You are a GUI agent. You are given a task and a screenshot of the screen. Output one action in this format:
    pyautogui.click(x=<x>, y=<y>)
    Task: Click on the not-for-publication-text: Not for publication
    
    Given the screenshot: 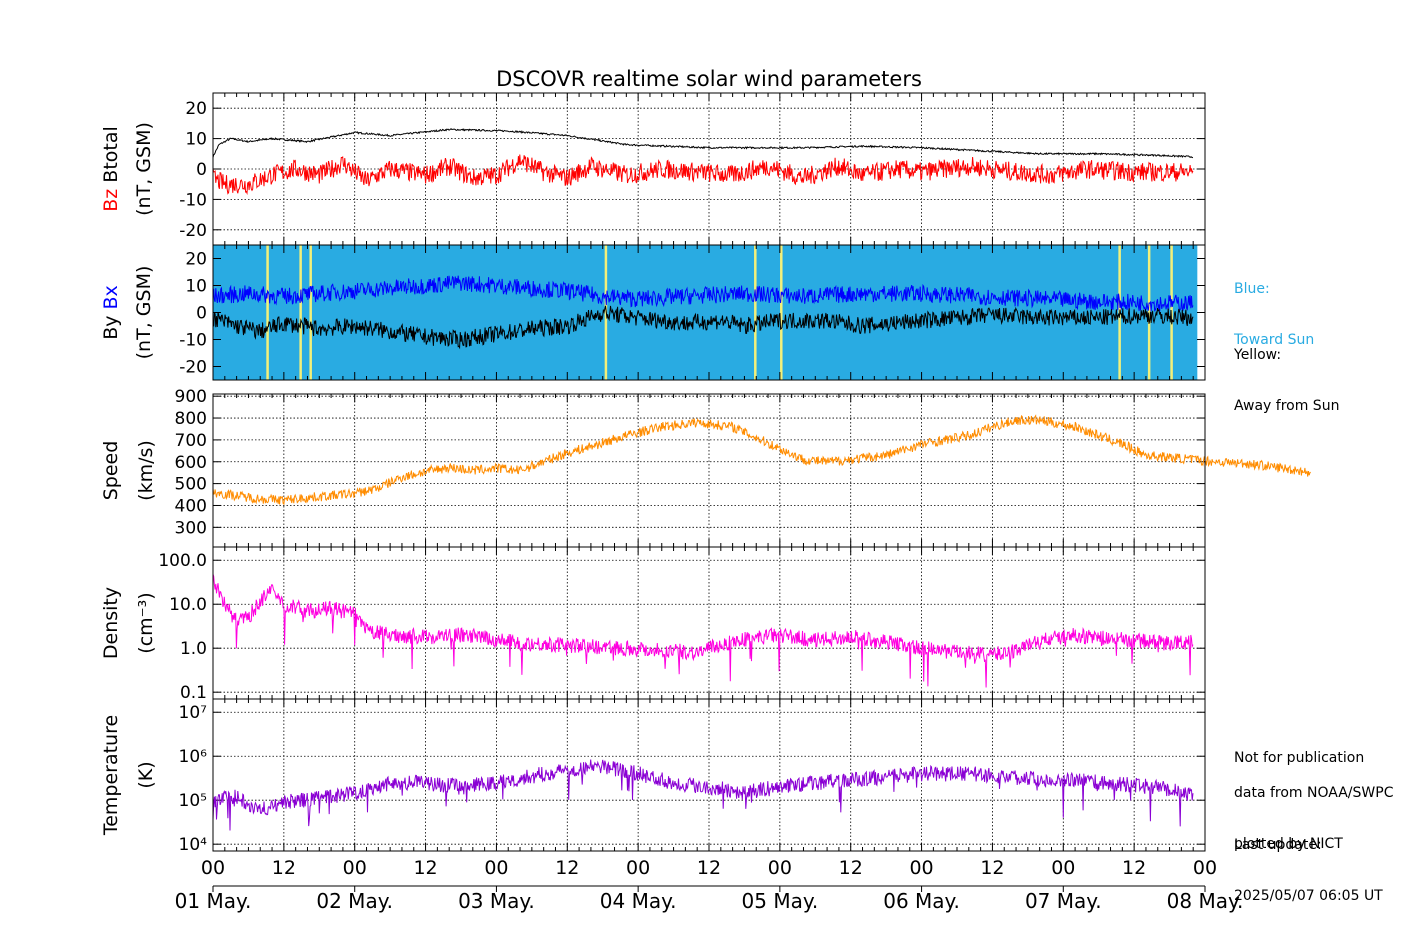 What is the action you would take?
    pyautogui.click(x=1299, y=758)
    